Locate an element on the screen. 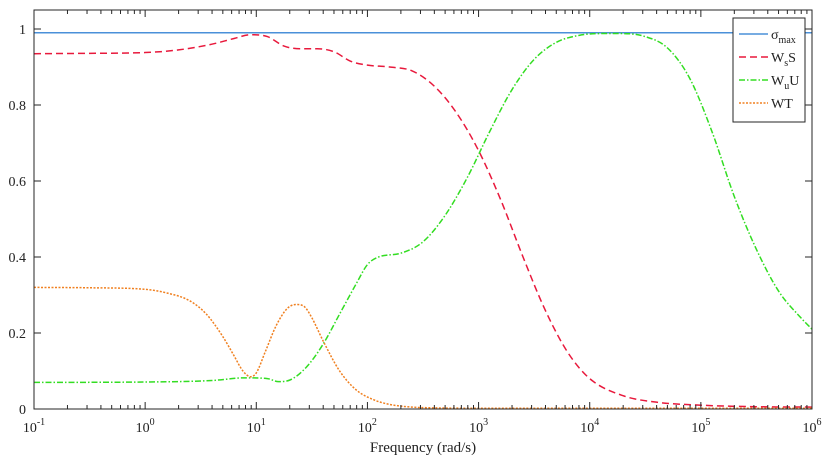  y-tick-label: 1 is located at coordinates (22, 30).